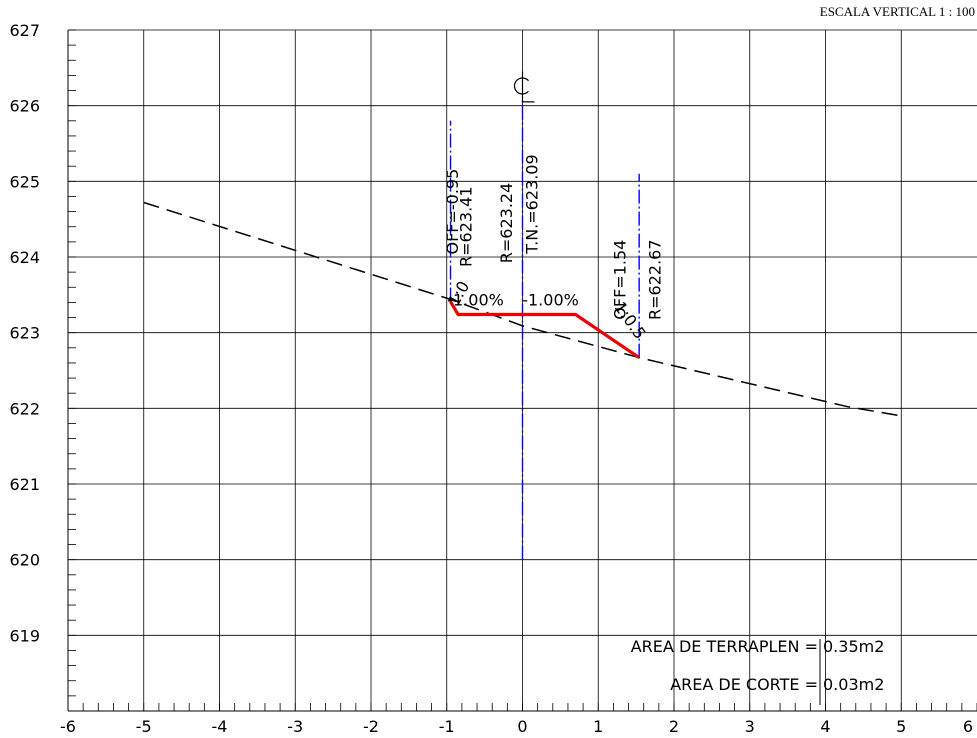  Describe the element at coordinates (825, 726) in the screenshot. I see `x-tick-label: 4` at that location.